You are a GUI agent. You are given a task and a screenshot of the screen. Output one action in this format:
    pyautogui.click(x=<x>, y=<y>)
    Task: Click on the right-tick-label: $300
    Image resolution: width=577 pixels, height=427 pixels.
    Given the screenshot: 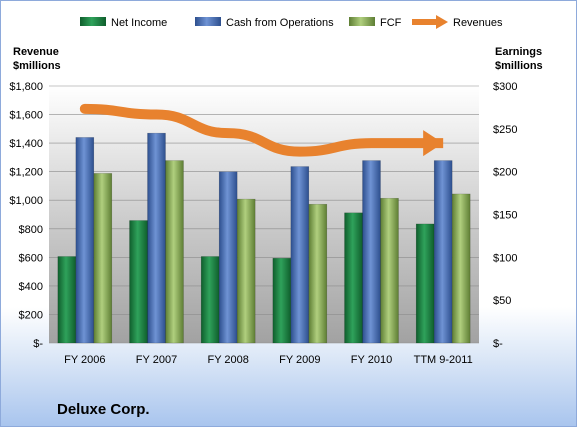 What is the action you would take?
    pyautogui.click(x=505, y=87)
    